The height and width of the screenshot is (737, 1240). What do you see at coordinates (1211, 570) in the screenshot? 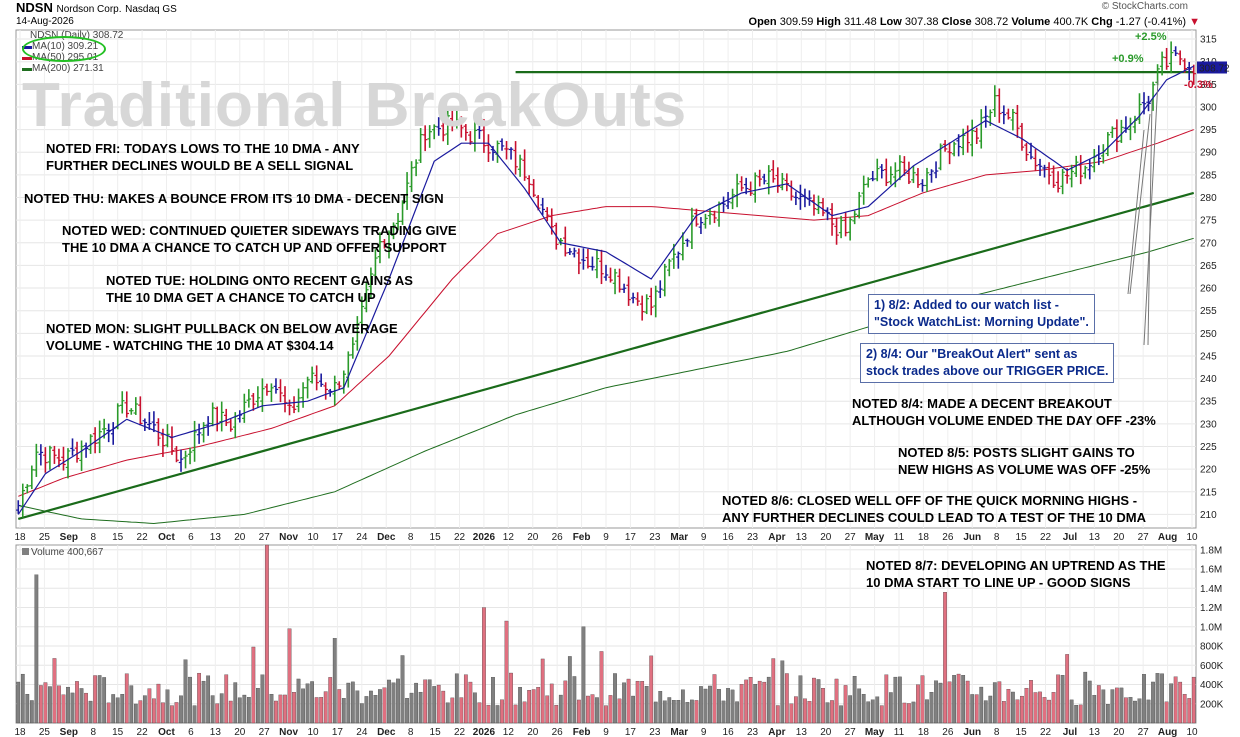
I see `volume-tick-label: 1.6M` at bounding box center [1211, 570].